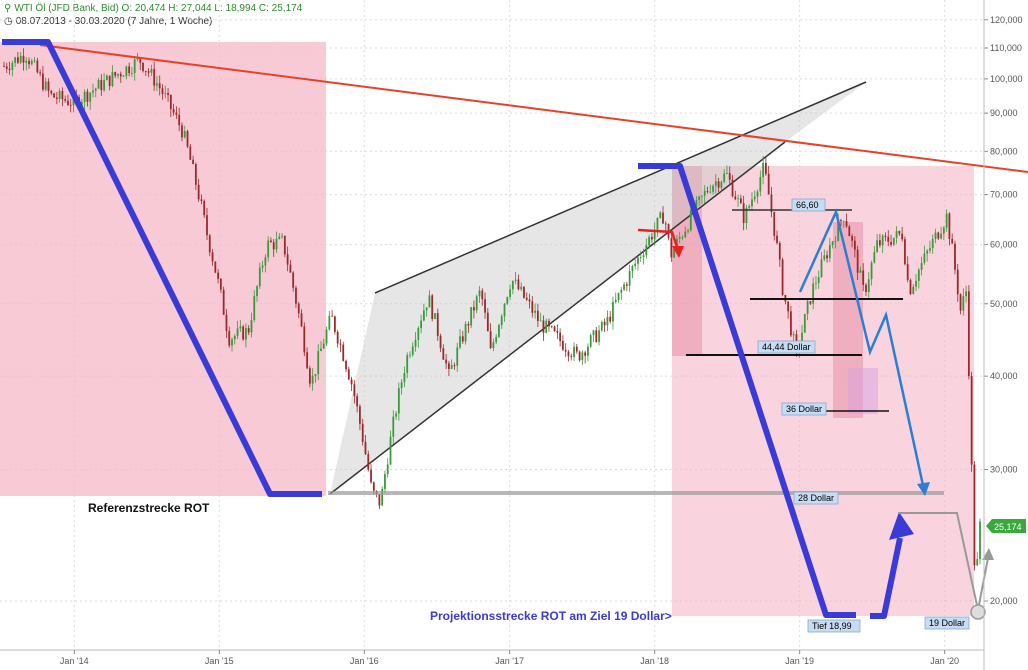 This screenshot has height=670, width=1028. I want to click on x-tick-label: Jan '20, so click(944, 661).